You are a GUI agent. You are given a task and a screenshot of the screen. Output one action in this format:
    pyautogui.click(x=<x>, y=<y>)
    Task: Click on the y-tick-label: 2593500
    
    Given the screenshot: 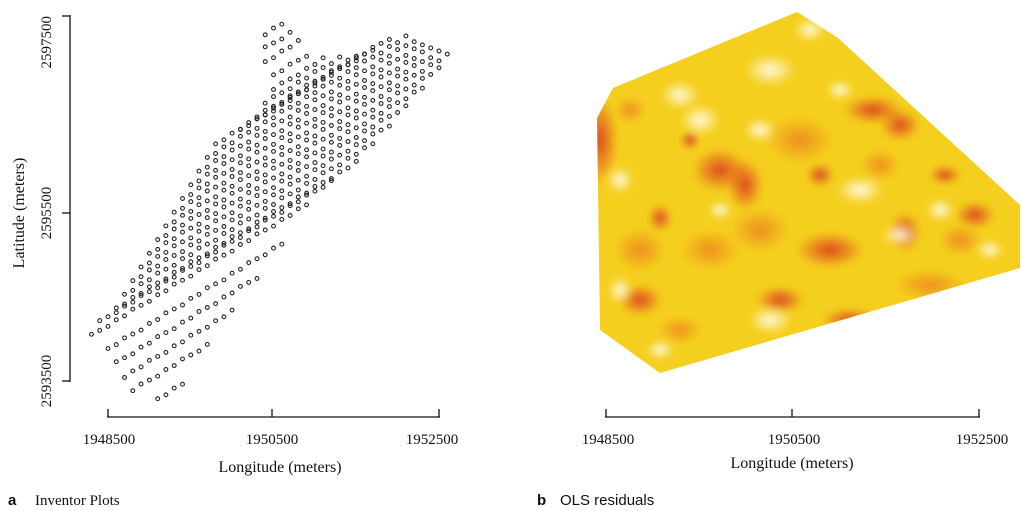 What is the action you would take?
    pyautogui.click(x=47, y=381)
    